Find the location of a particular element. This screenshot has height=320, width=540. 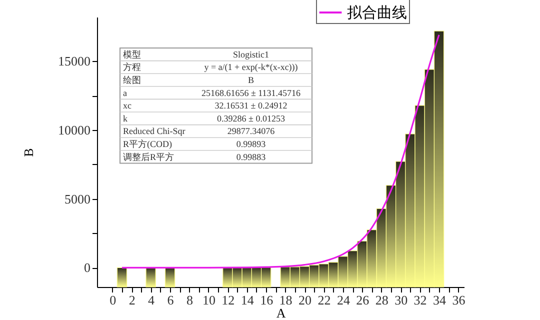

x-tick-label: 0 is located at coordinates (113, 300).